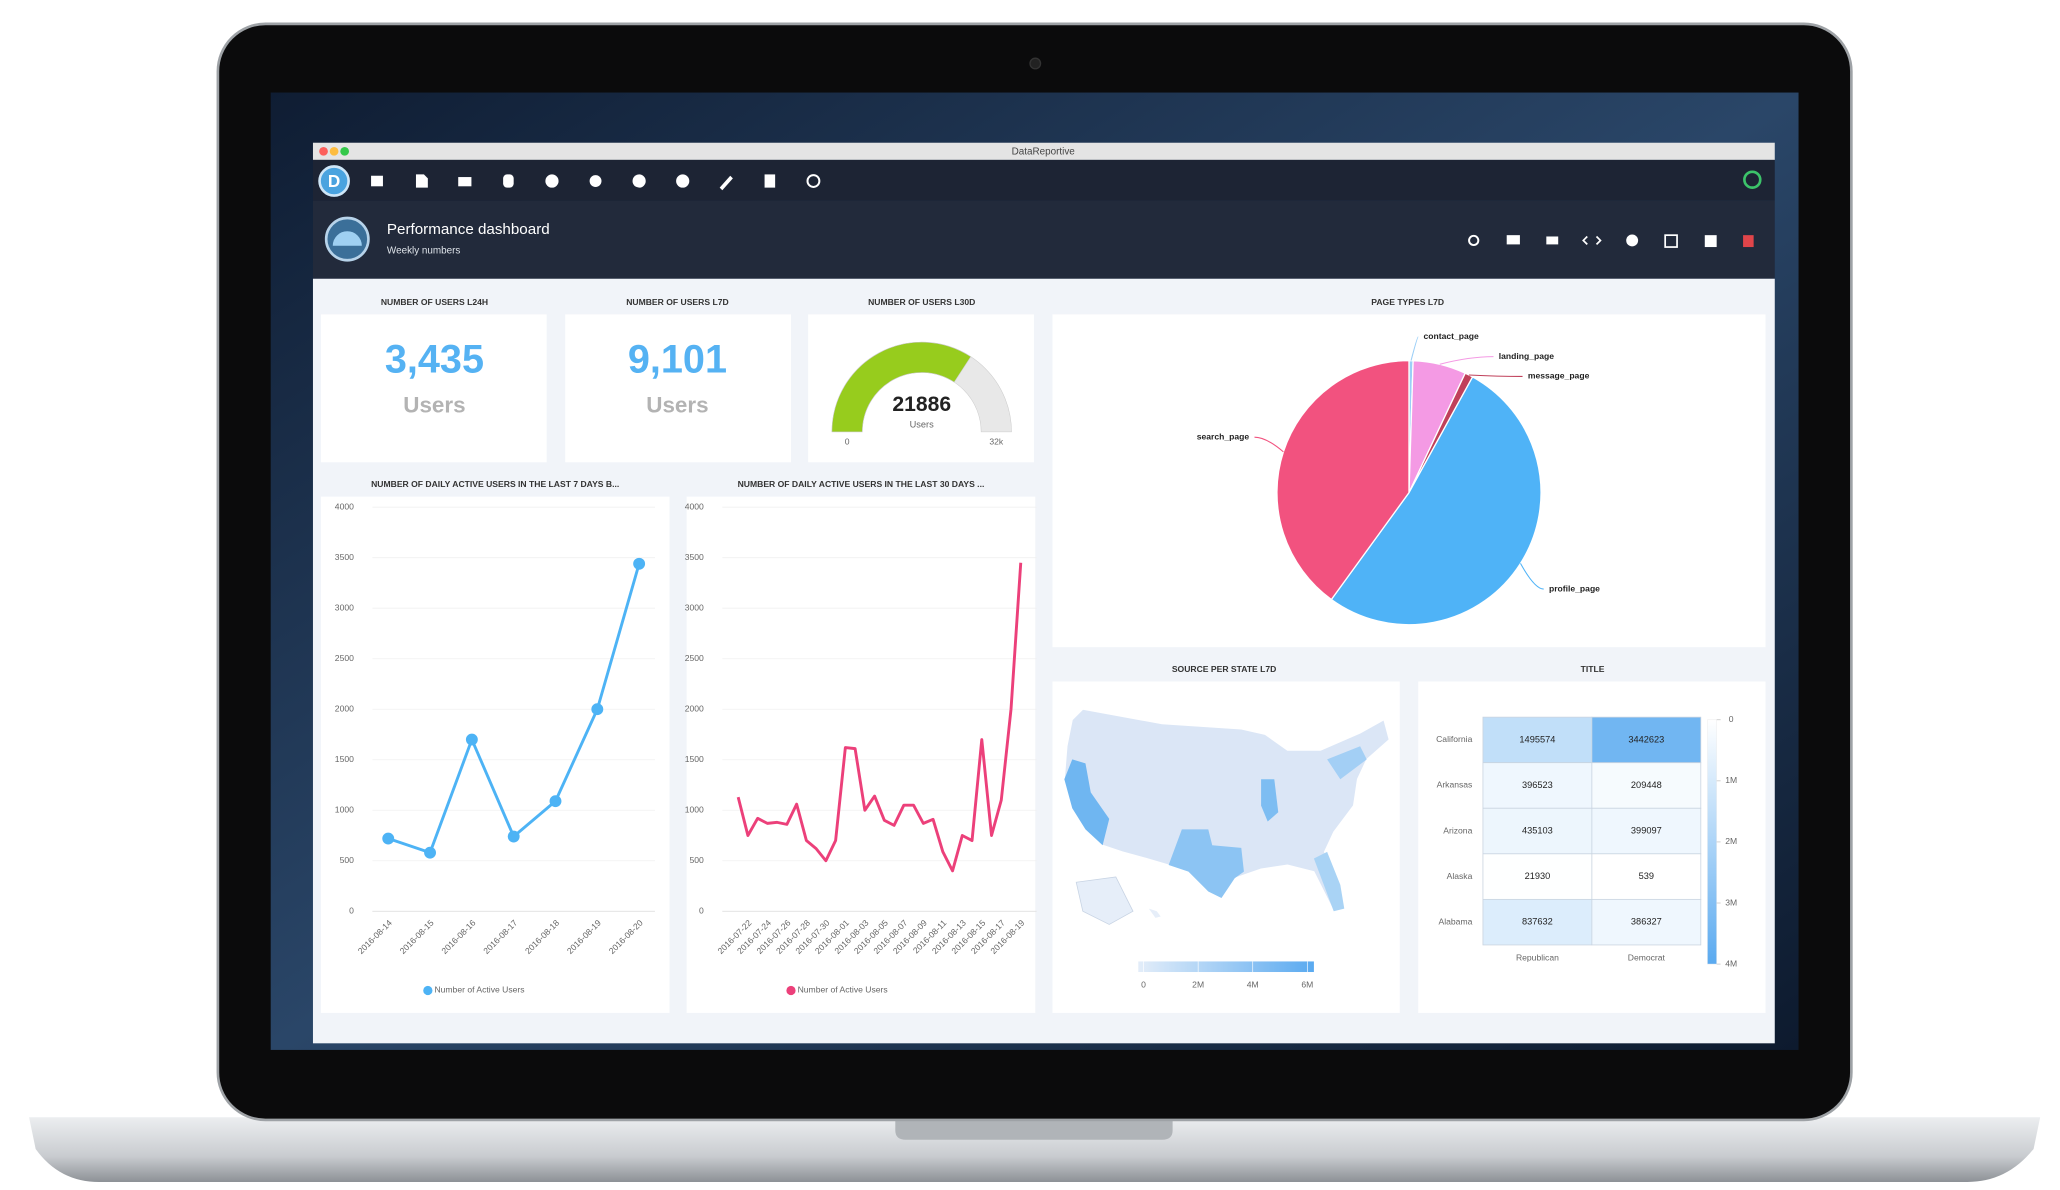 The height and width of the screenshot is (1190, 2060). Describe the element at coordinates (508, 181) in the screenshot. I see `nav-database` at that location.